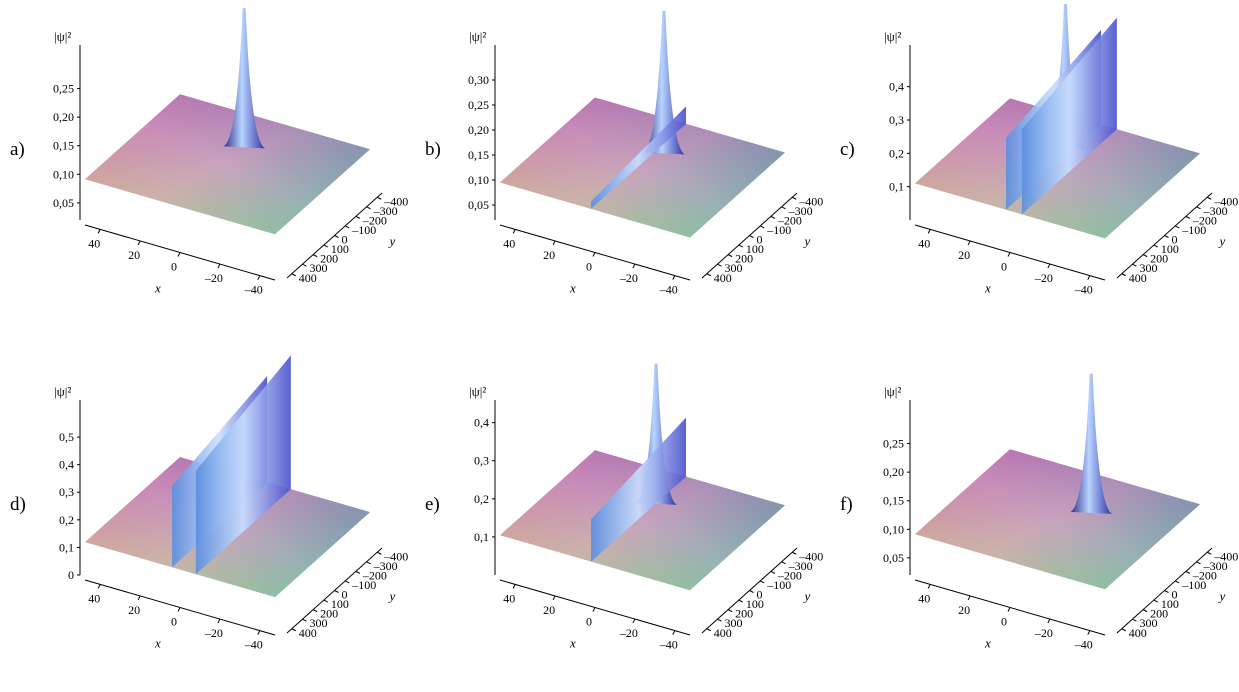  Describe the element at coordinates (477, 391) in the screenshot. I see `z-axis-title: |ψ|²` at that location.